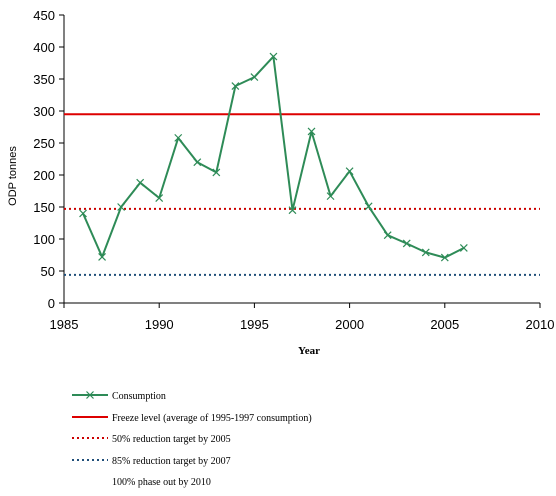 The image size is (556, 496). I want to click on legend-marker, so click(90, 395).